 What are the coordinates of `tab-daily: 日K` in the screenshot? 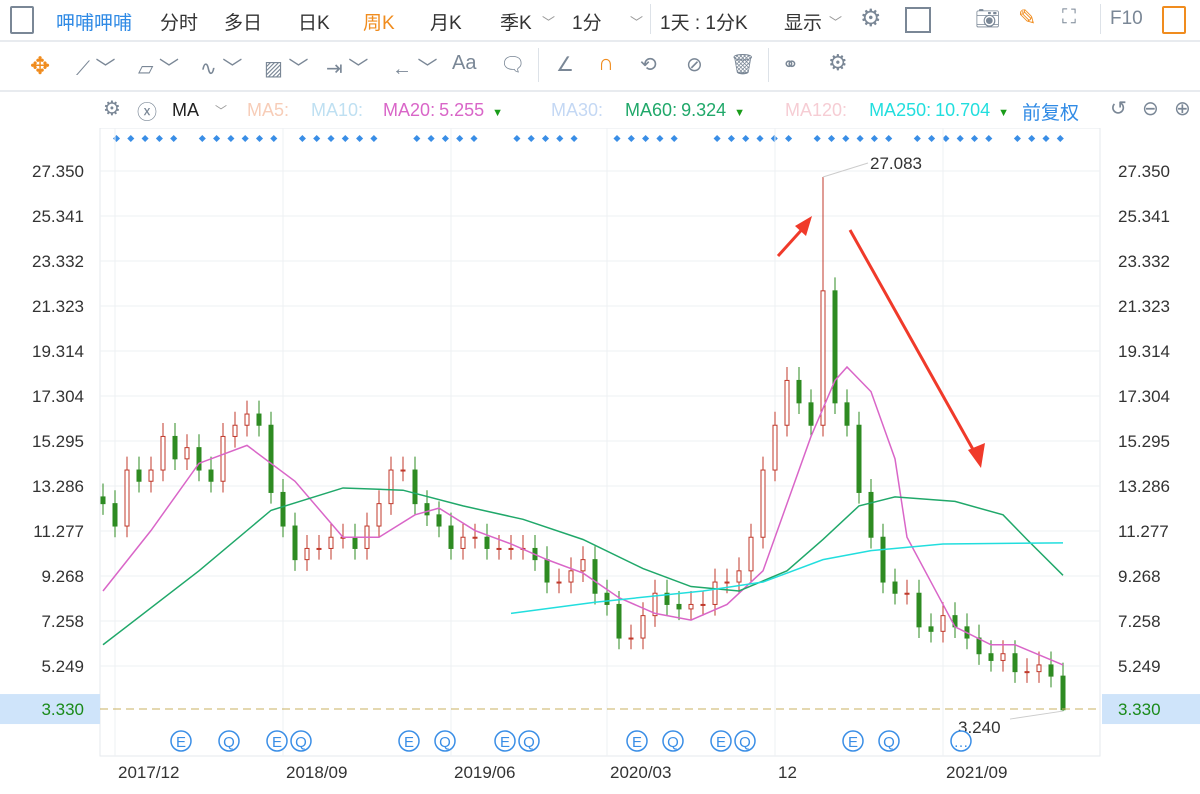 It's located at (314, 23).